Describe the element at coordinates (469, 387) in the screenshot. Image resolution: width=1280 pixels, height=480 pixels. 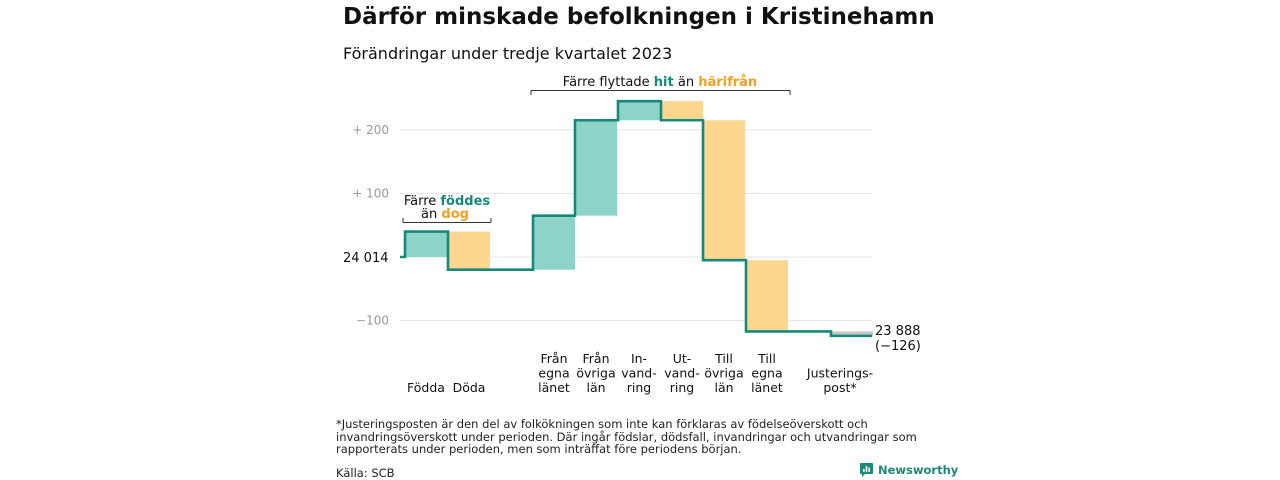
I see `category-label: Döda` at that location.